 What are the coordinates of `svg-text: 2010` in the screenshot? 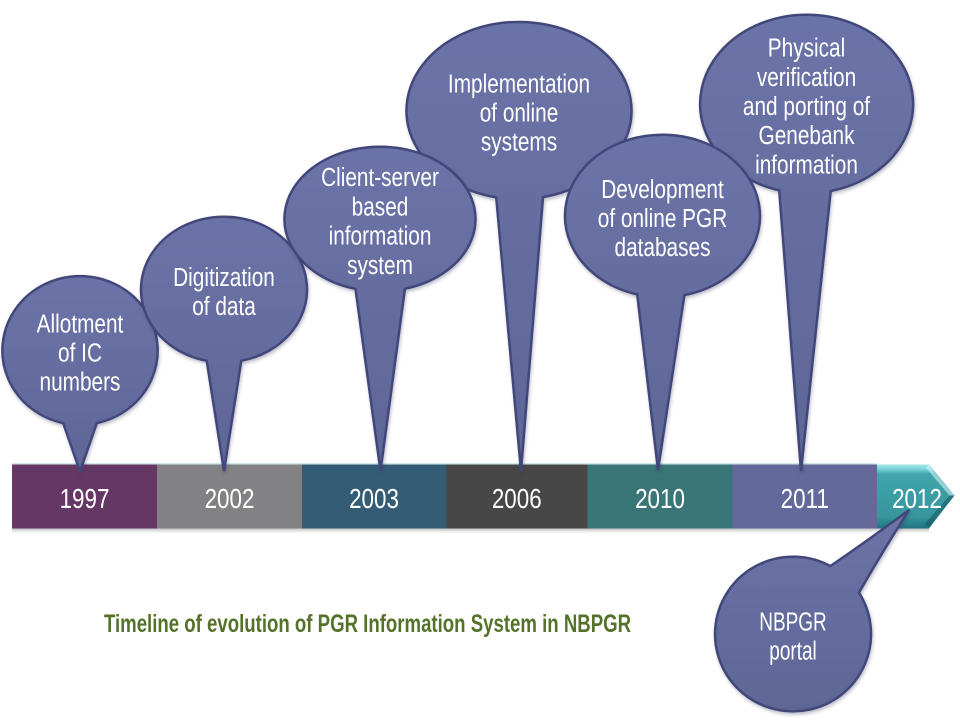 It's located at (660, 499).